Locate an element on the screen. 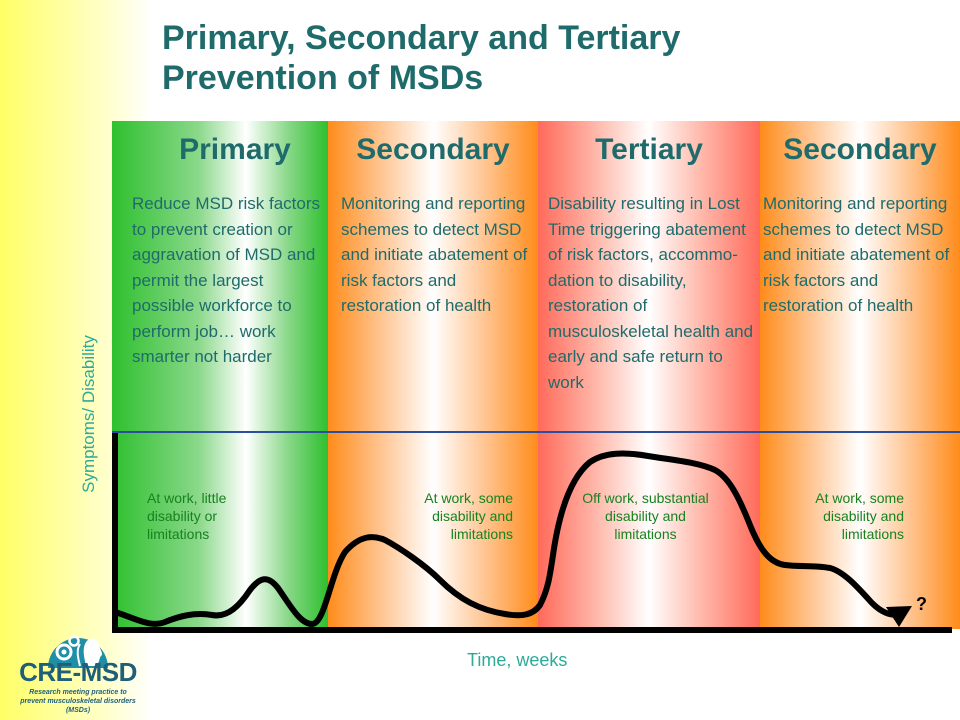 The image size is (960, 720). x-axis-label: Time, weeks is located at coordinates (517, 660).